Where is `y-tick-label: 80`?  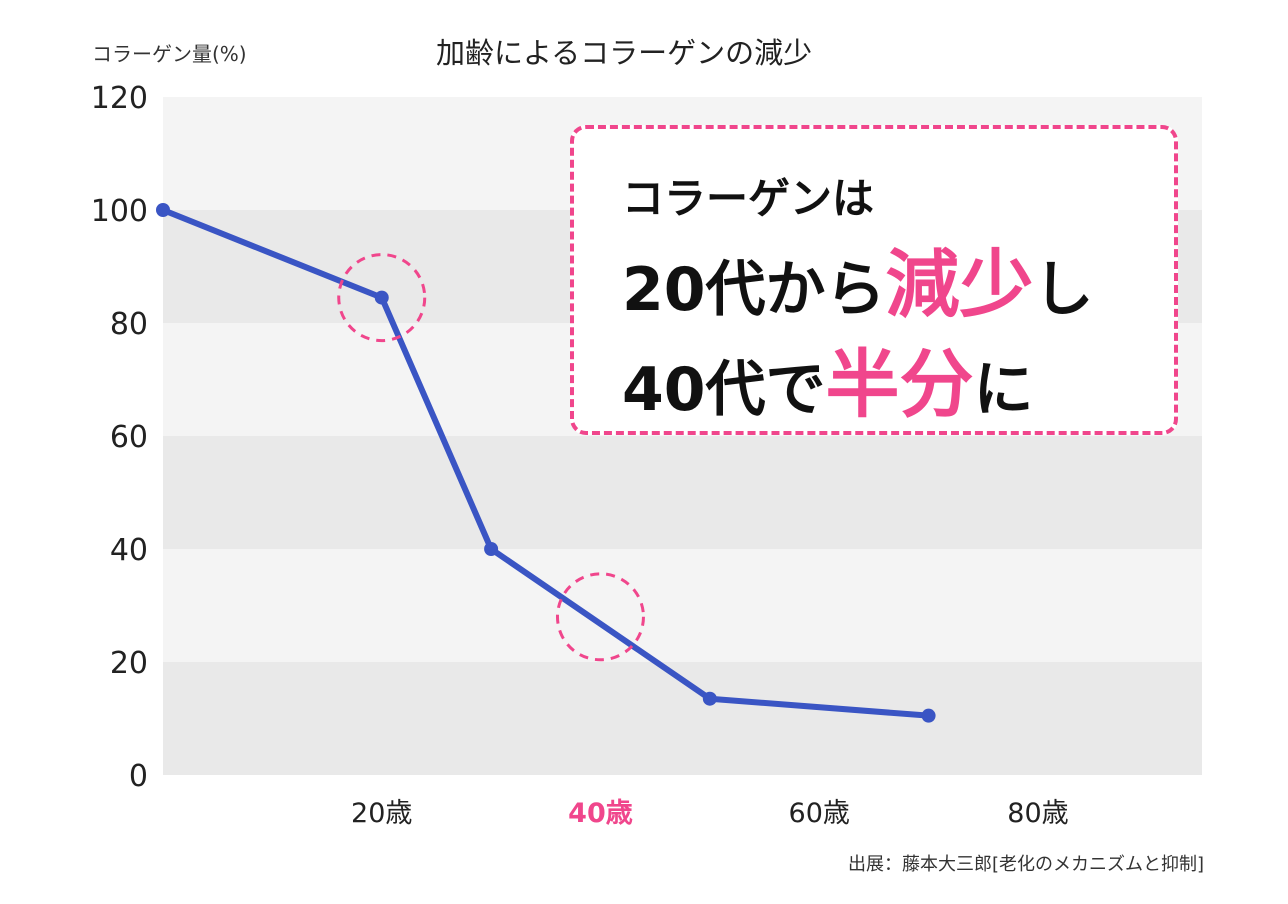
y-tick-label: 80 is located at coordinates (129, 324).